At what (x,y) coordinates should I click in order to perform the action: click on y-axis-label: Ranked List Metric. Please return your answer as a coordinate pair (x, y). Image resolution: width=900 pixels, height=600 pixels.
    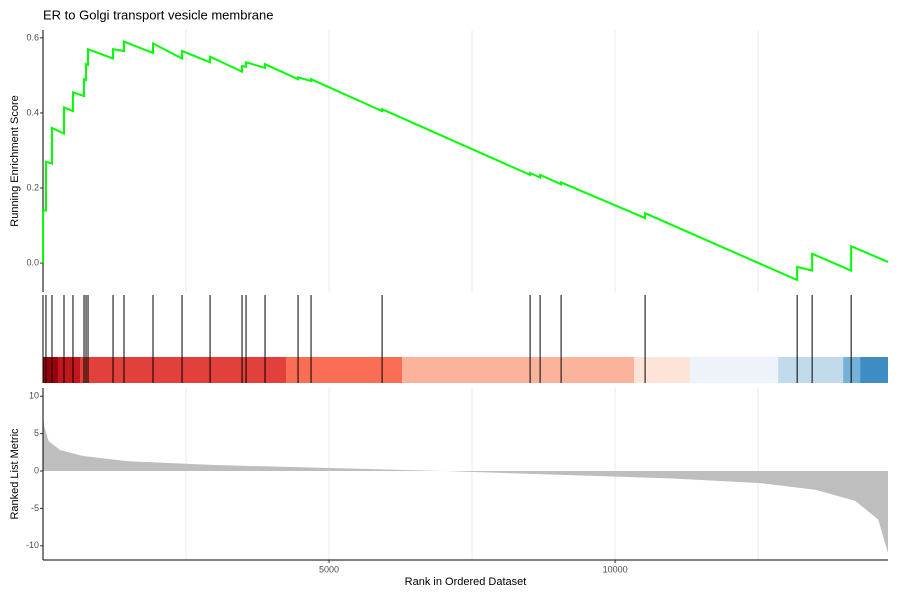
    Looking at the image, I should click on (15, 474).